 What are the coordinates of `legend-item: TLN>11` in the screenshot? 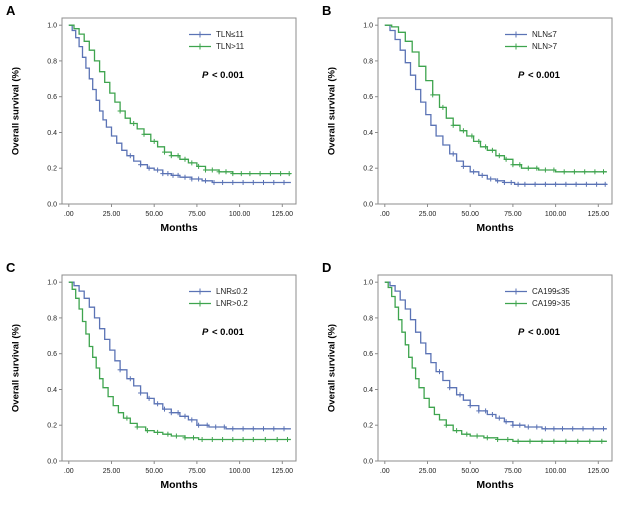 It's located at (216, 46).